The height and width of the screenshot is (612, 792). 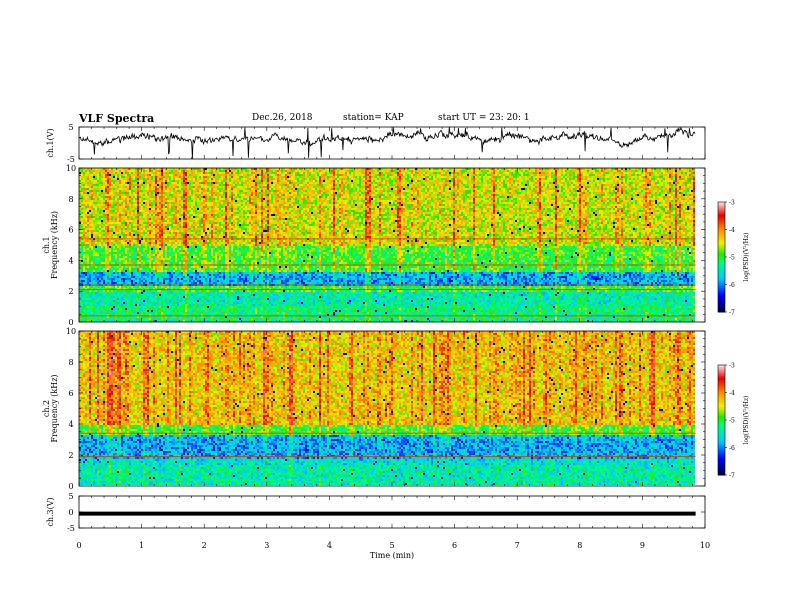 What do you see at coordinates (204, 545) in the screenshot?
I see `xtick-label: 2` at bounding box center [204, 545].